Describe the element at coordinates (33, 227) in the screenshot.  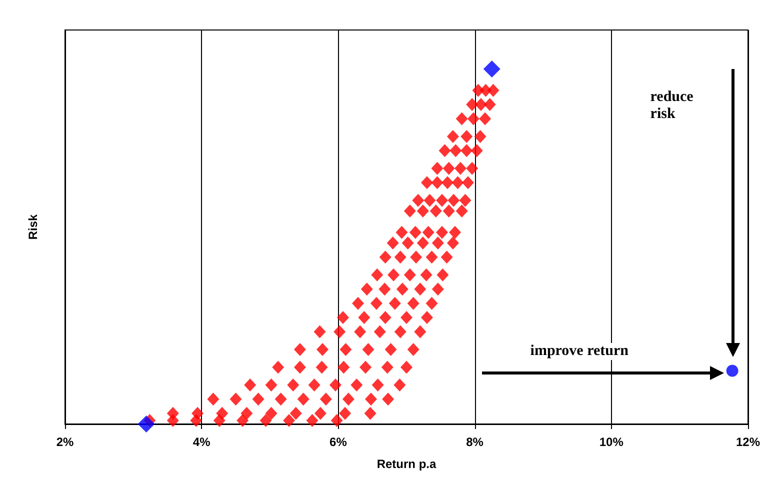
I see `y-axis-title: Risk` at that location.